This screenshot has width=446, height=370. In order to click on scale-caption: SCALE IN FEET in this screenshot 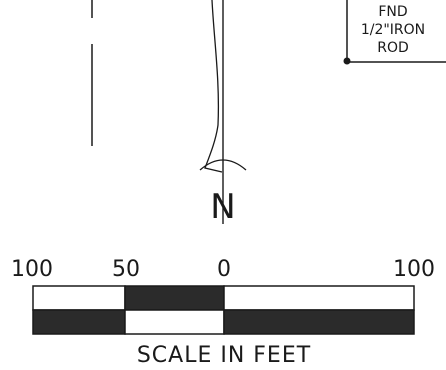, I will do `click(224, 354)`.